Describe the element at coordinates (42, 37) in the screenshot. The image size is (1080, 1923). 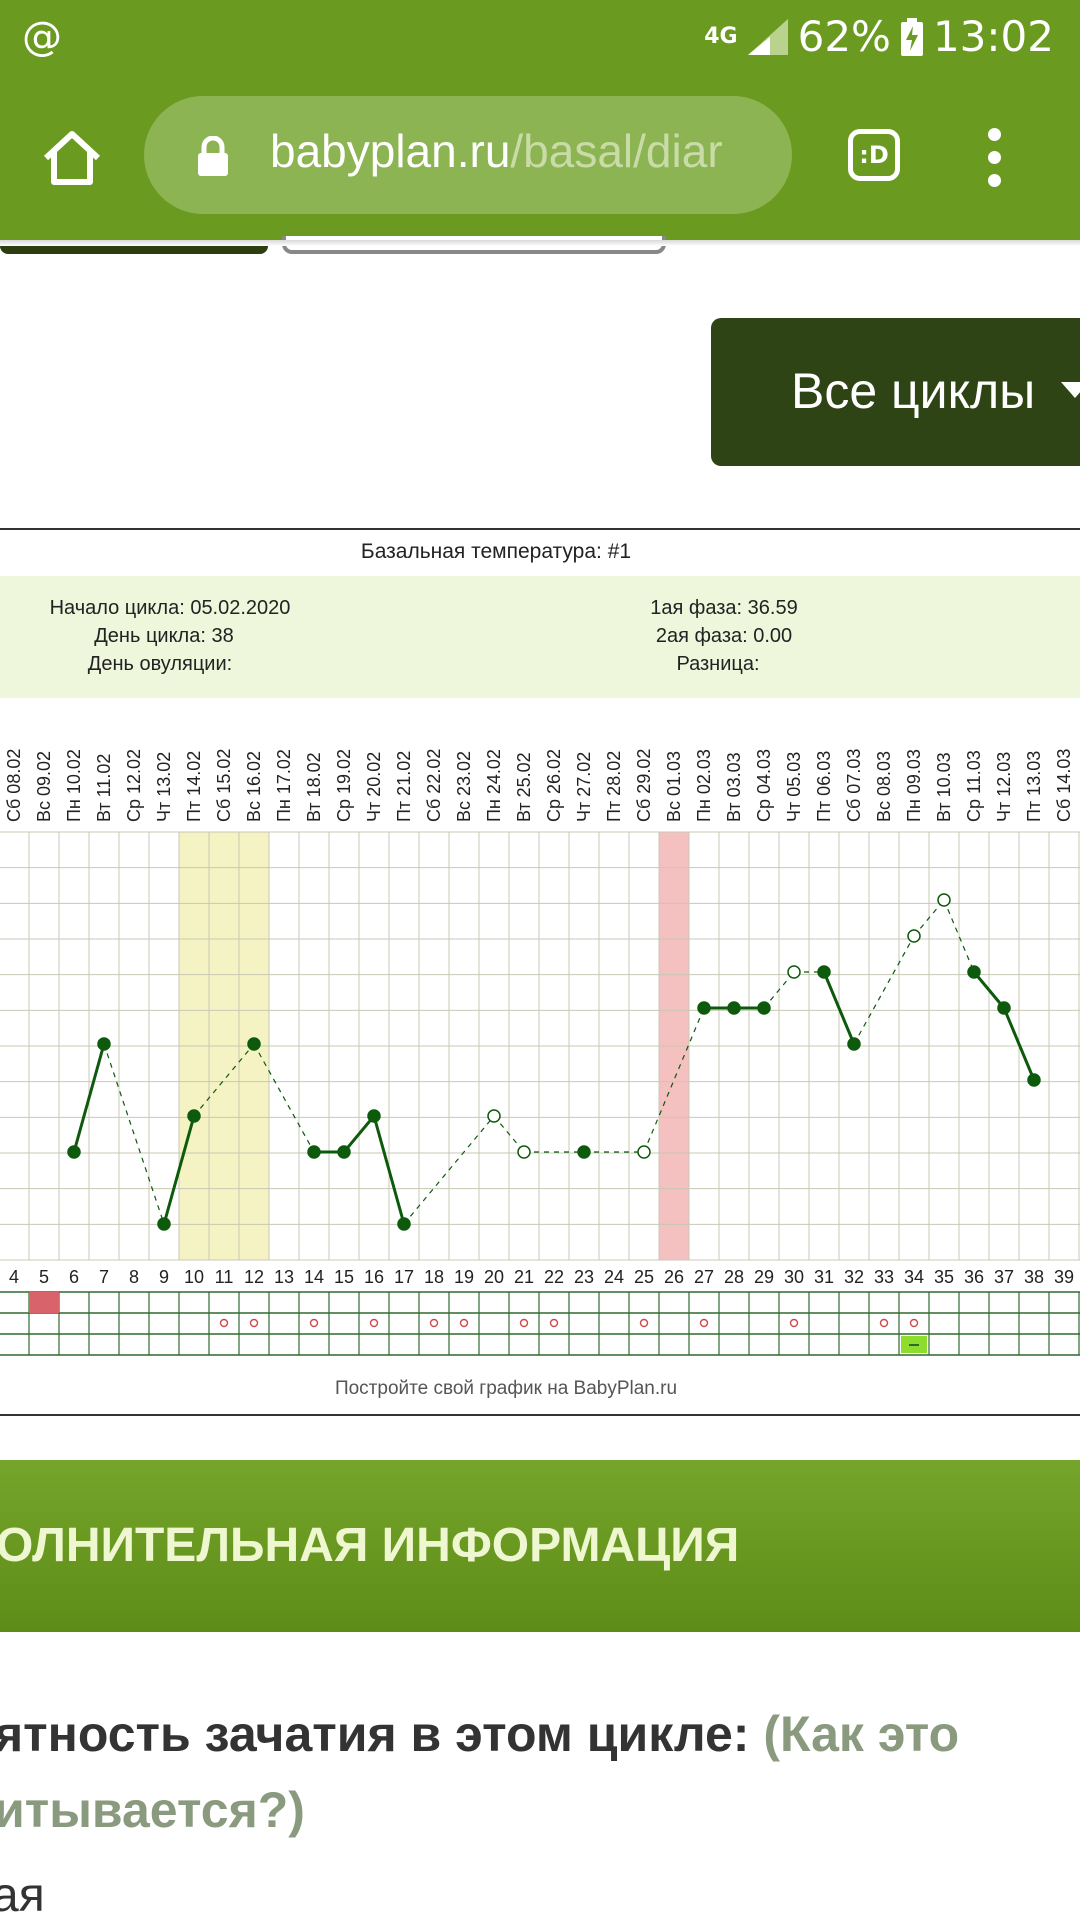
I see `status-app-icon: @` at that location.